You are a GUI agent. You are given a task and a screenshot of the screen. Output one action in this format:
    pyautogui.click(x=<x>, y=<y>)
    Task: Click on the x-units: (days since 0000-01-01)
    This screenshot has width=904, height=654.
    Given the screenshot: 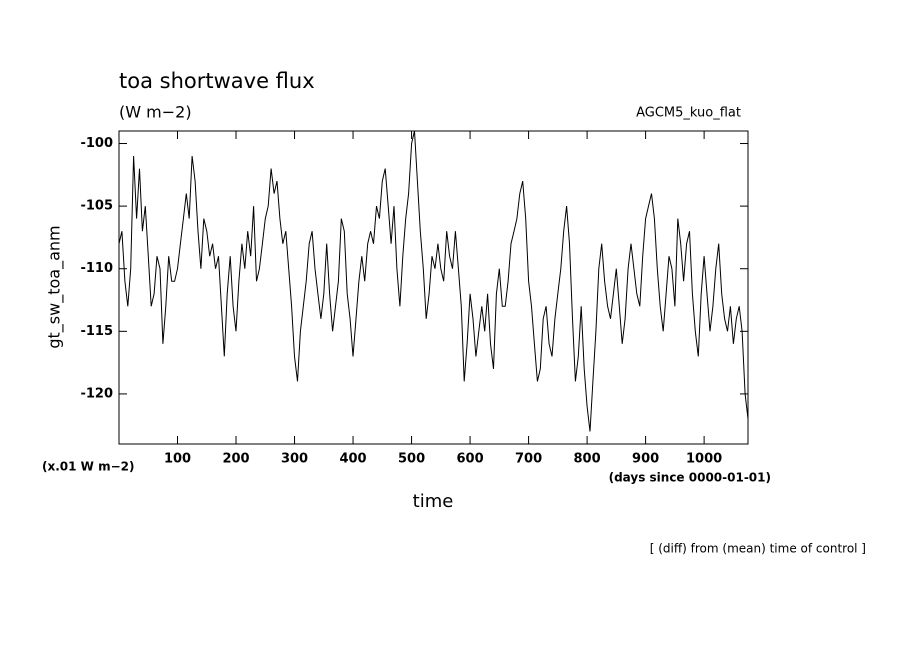 What is the action you would take?
    pyautogui.click(x=690, y=478)
    